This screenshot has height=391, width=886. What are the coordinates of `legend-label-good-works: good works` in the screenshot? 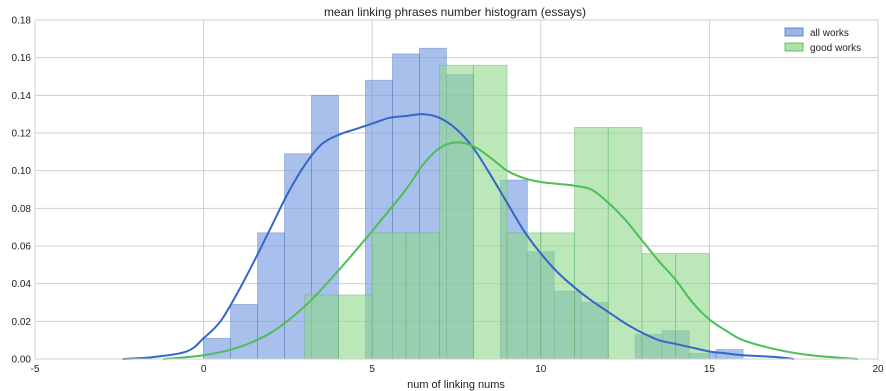 It's located at (835, 48).